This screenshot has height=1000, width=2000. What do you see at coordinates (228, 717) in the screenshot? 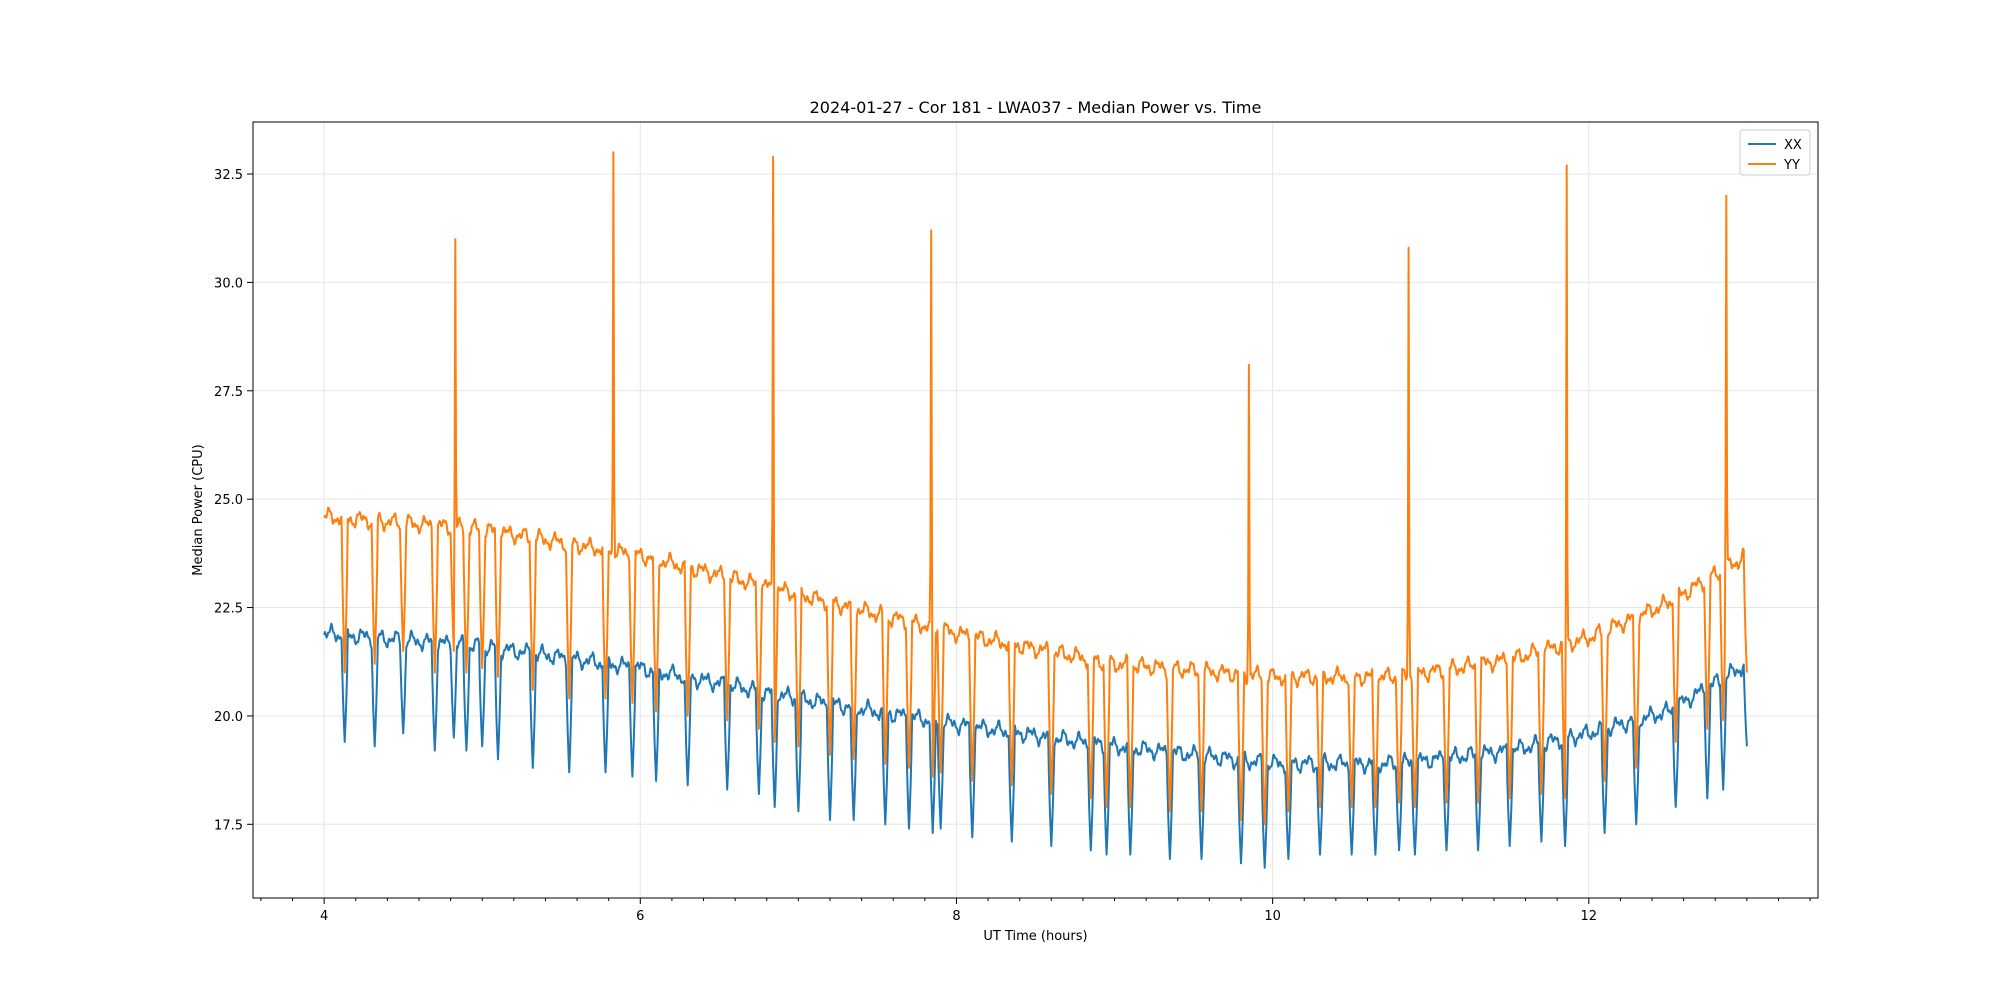
I see `y-tick-label: 20.0` at bounding box center [228, 717].